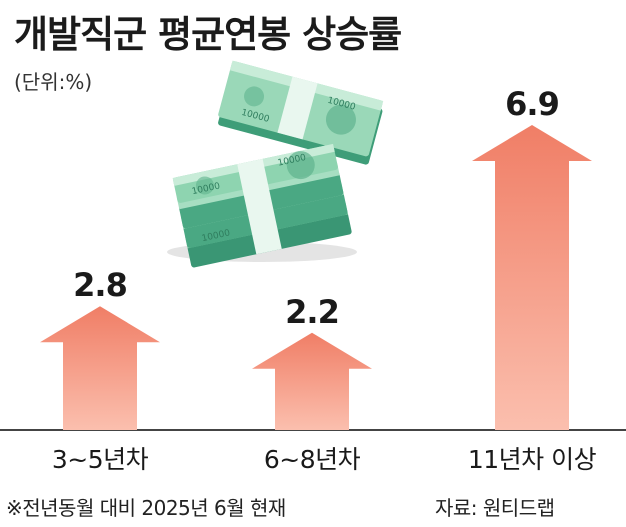 This screenshot has height=527, width=626. What do you see at coordinates (312, 312) in the screenshot?
I see `data-label: 2.2` at bounding box center [312, 312].